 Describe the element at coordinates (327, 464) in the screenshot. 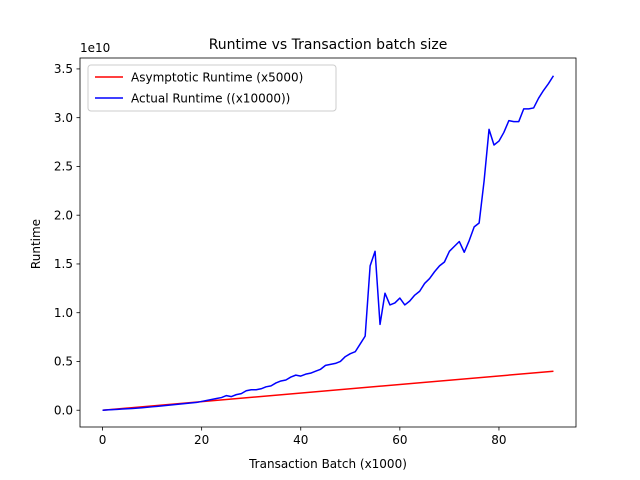

I see `x-axis-label: Transaction Batch (x1000)` at that location.